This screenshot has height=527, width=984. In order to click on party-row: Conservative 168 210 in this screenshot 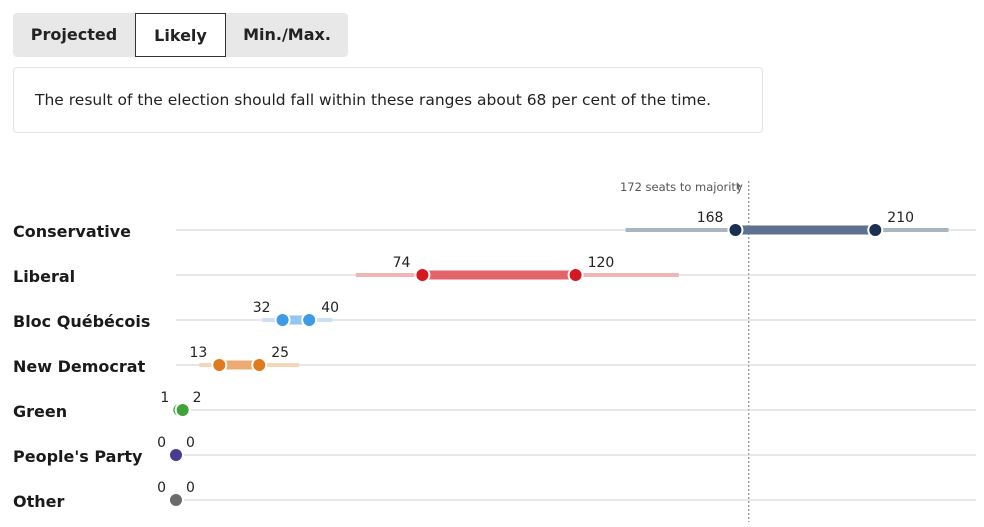, I will do `click(494, 225)`.